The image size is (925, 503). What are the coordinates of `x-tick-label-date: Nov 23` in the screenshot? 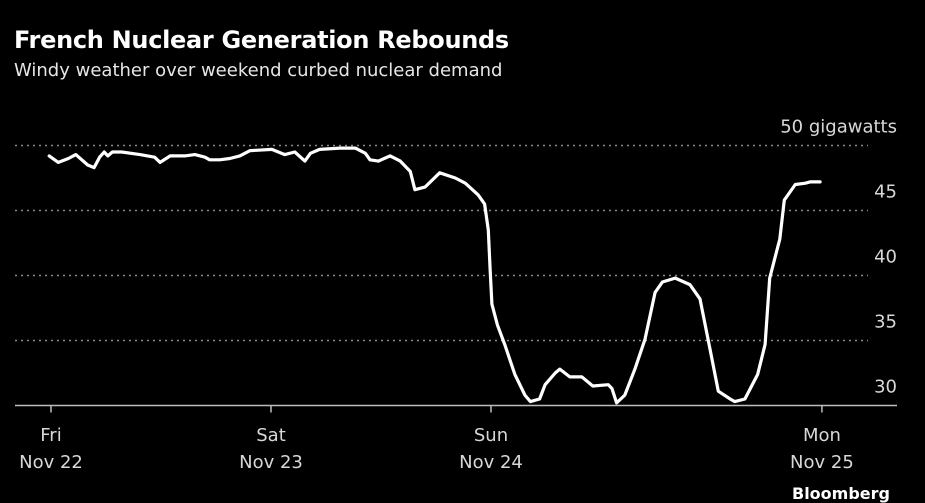 It's located at (271, 462).